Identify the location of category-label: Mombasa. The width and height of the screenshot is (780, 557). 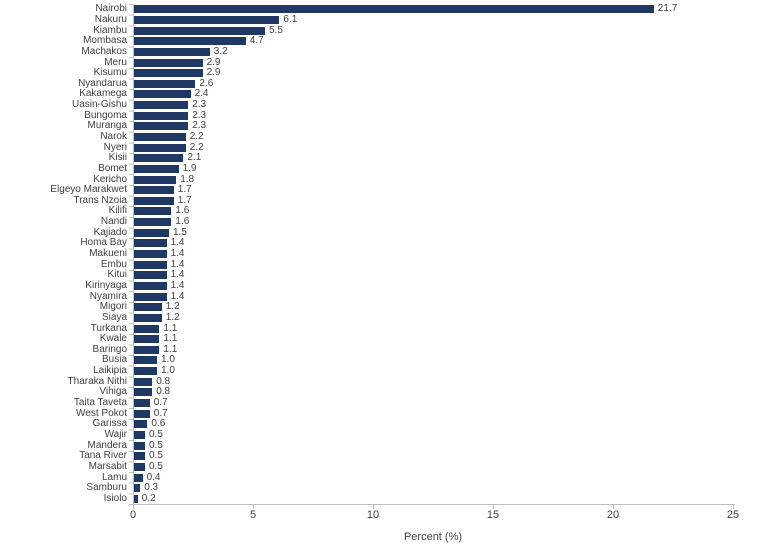
(105, 41).